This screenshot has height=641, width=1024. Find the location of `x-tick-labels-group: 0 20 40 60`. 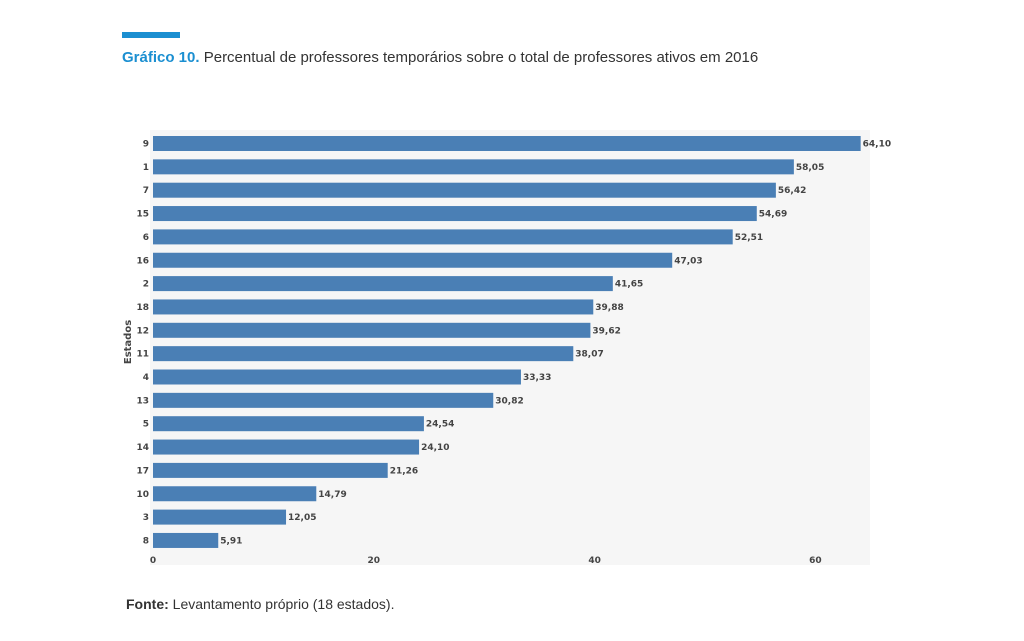

x-tick-labels-group: 0 20 40 60 is located at coordinates (486, 561).